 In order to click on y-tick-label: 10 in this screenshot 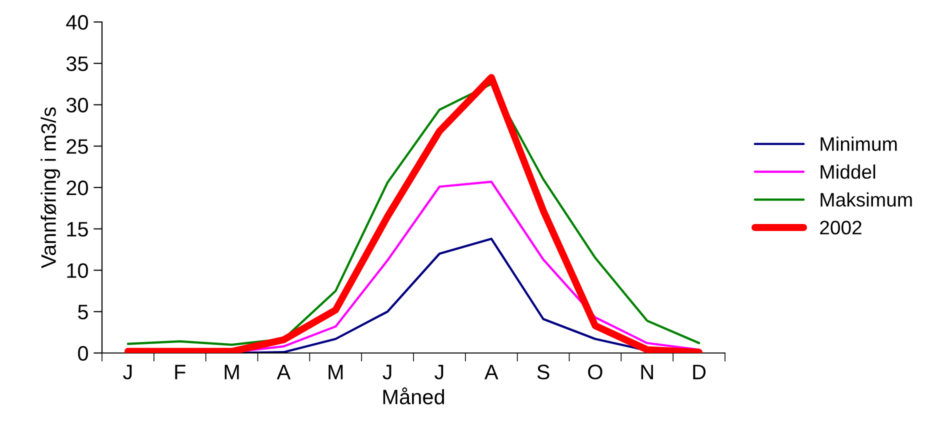, I will do `click(77, 270)`.